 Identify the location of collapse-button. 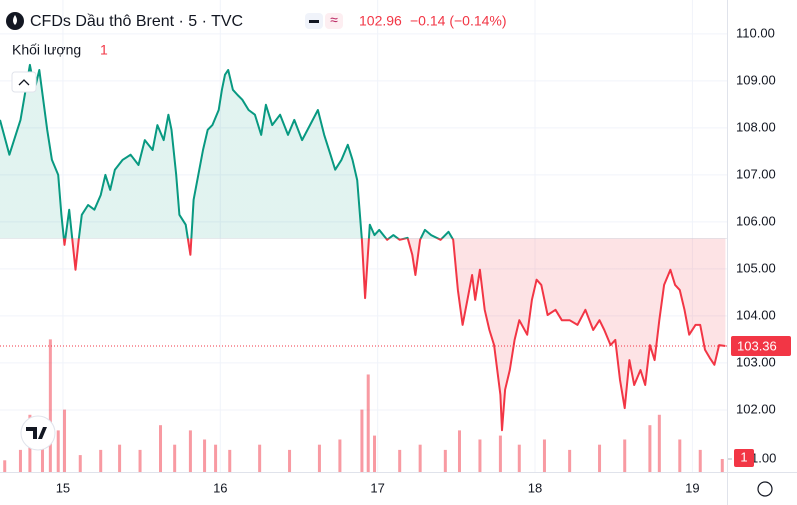
(24, 82).